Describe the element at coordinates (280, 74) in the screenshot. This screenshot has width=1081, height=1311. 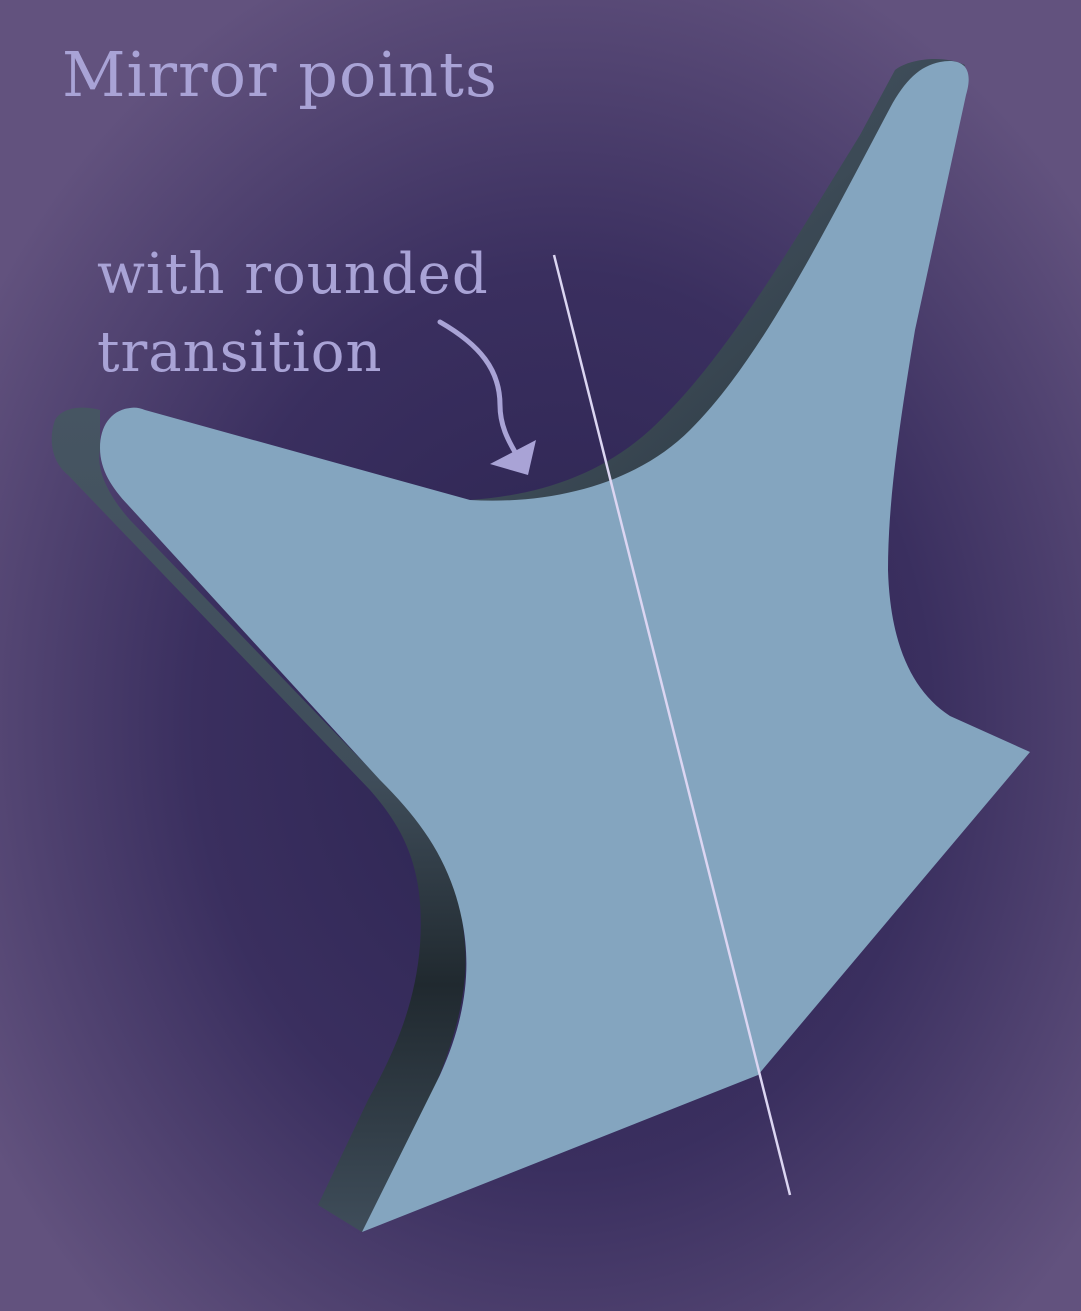
I see `diagram-title: Mirror points` at that location.